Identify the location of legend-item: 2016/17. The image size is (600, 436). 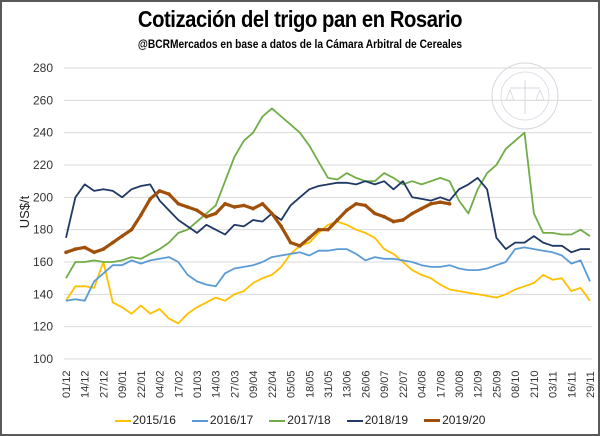
(222, 420).